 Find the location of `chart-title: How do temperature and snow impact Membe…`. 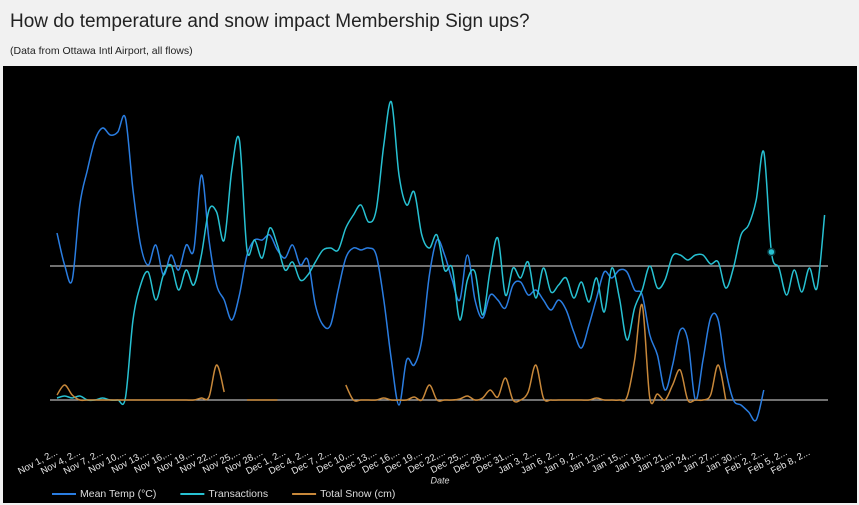

chart-title: How do temperature and snow impact Membe… is located at coordinates (270, 21).